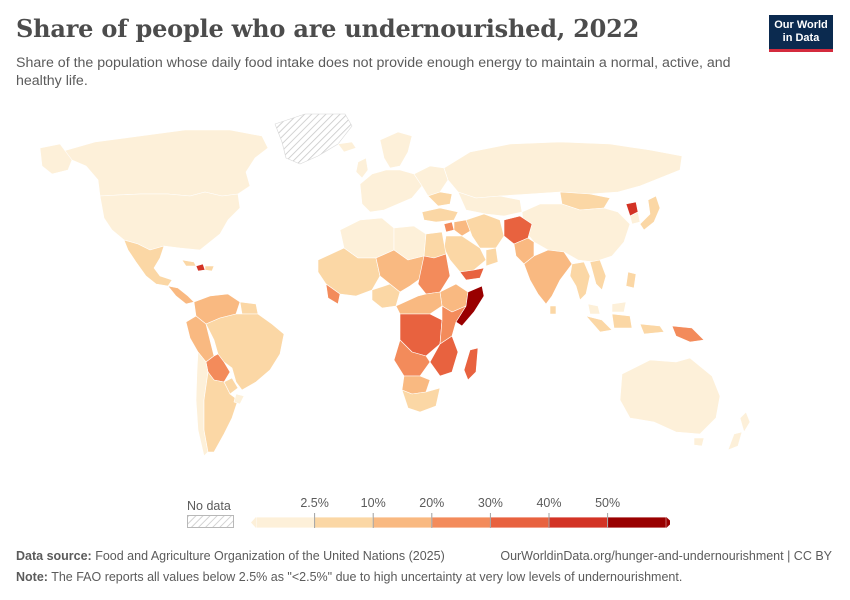  Describe the element at coordinates (485, 231) in the screenshot. I see `map-iran` at that location.